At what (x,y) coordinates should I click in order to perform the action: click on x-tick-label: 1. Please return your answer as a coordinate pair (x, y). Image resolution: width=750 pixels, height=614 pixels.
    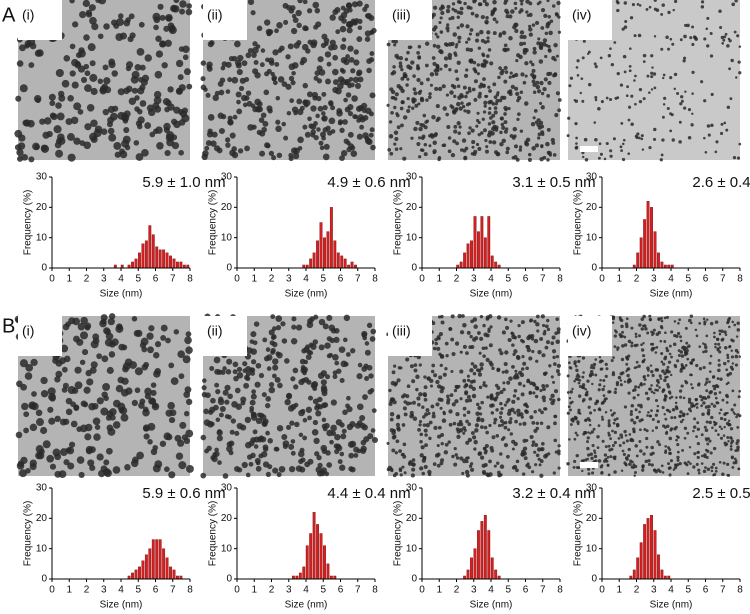
    Looking at the image, I should click on (619, 590).